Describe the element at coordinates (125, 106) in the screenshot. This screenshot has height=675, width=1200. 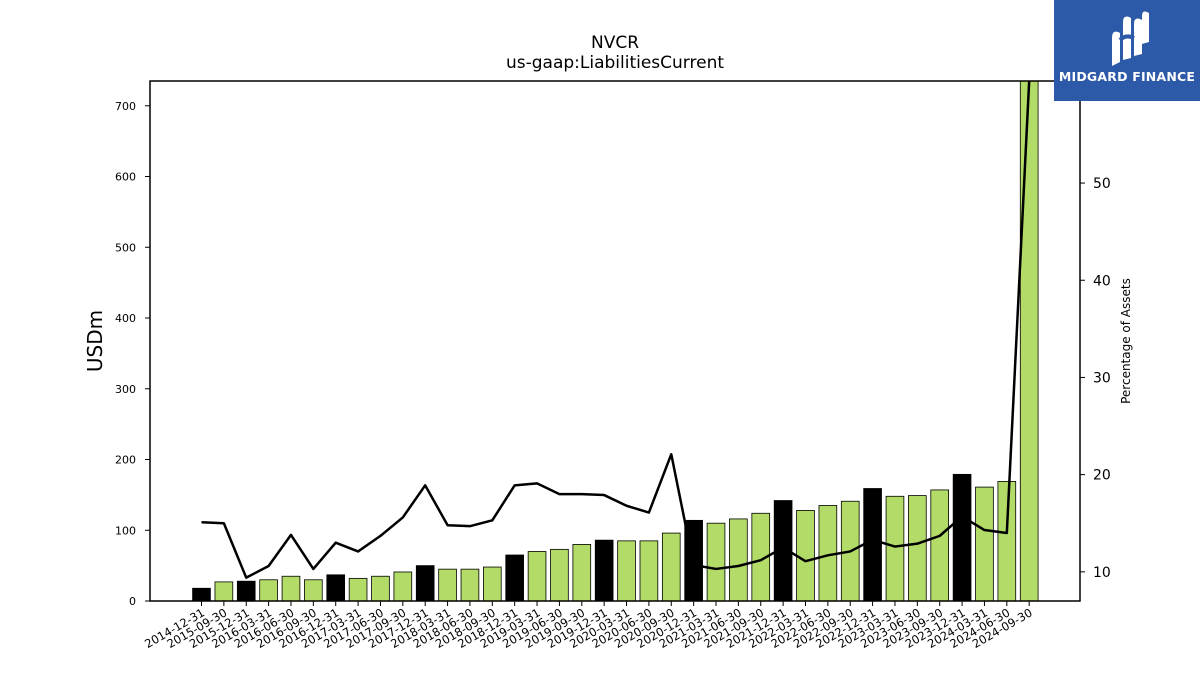
I see `y-tick-label: 700` at that location.